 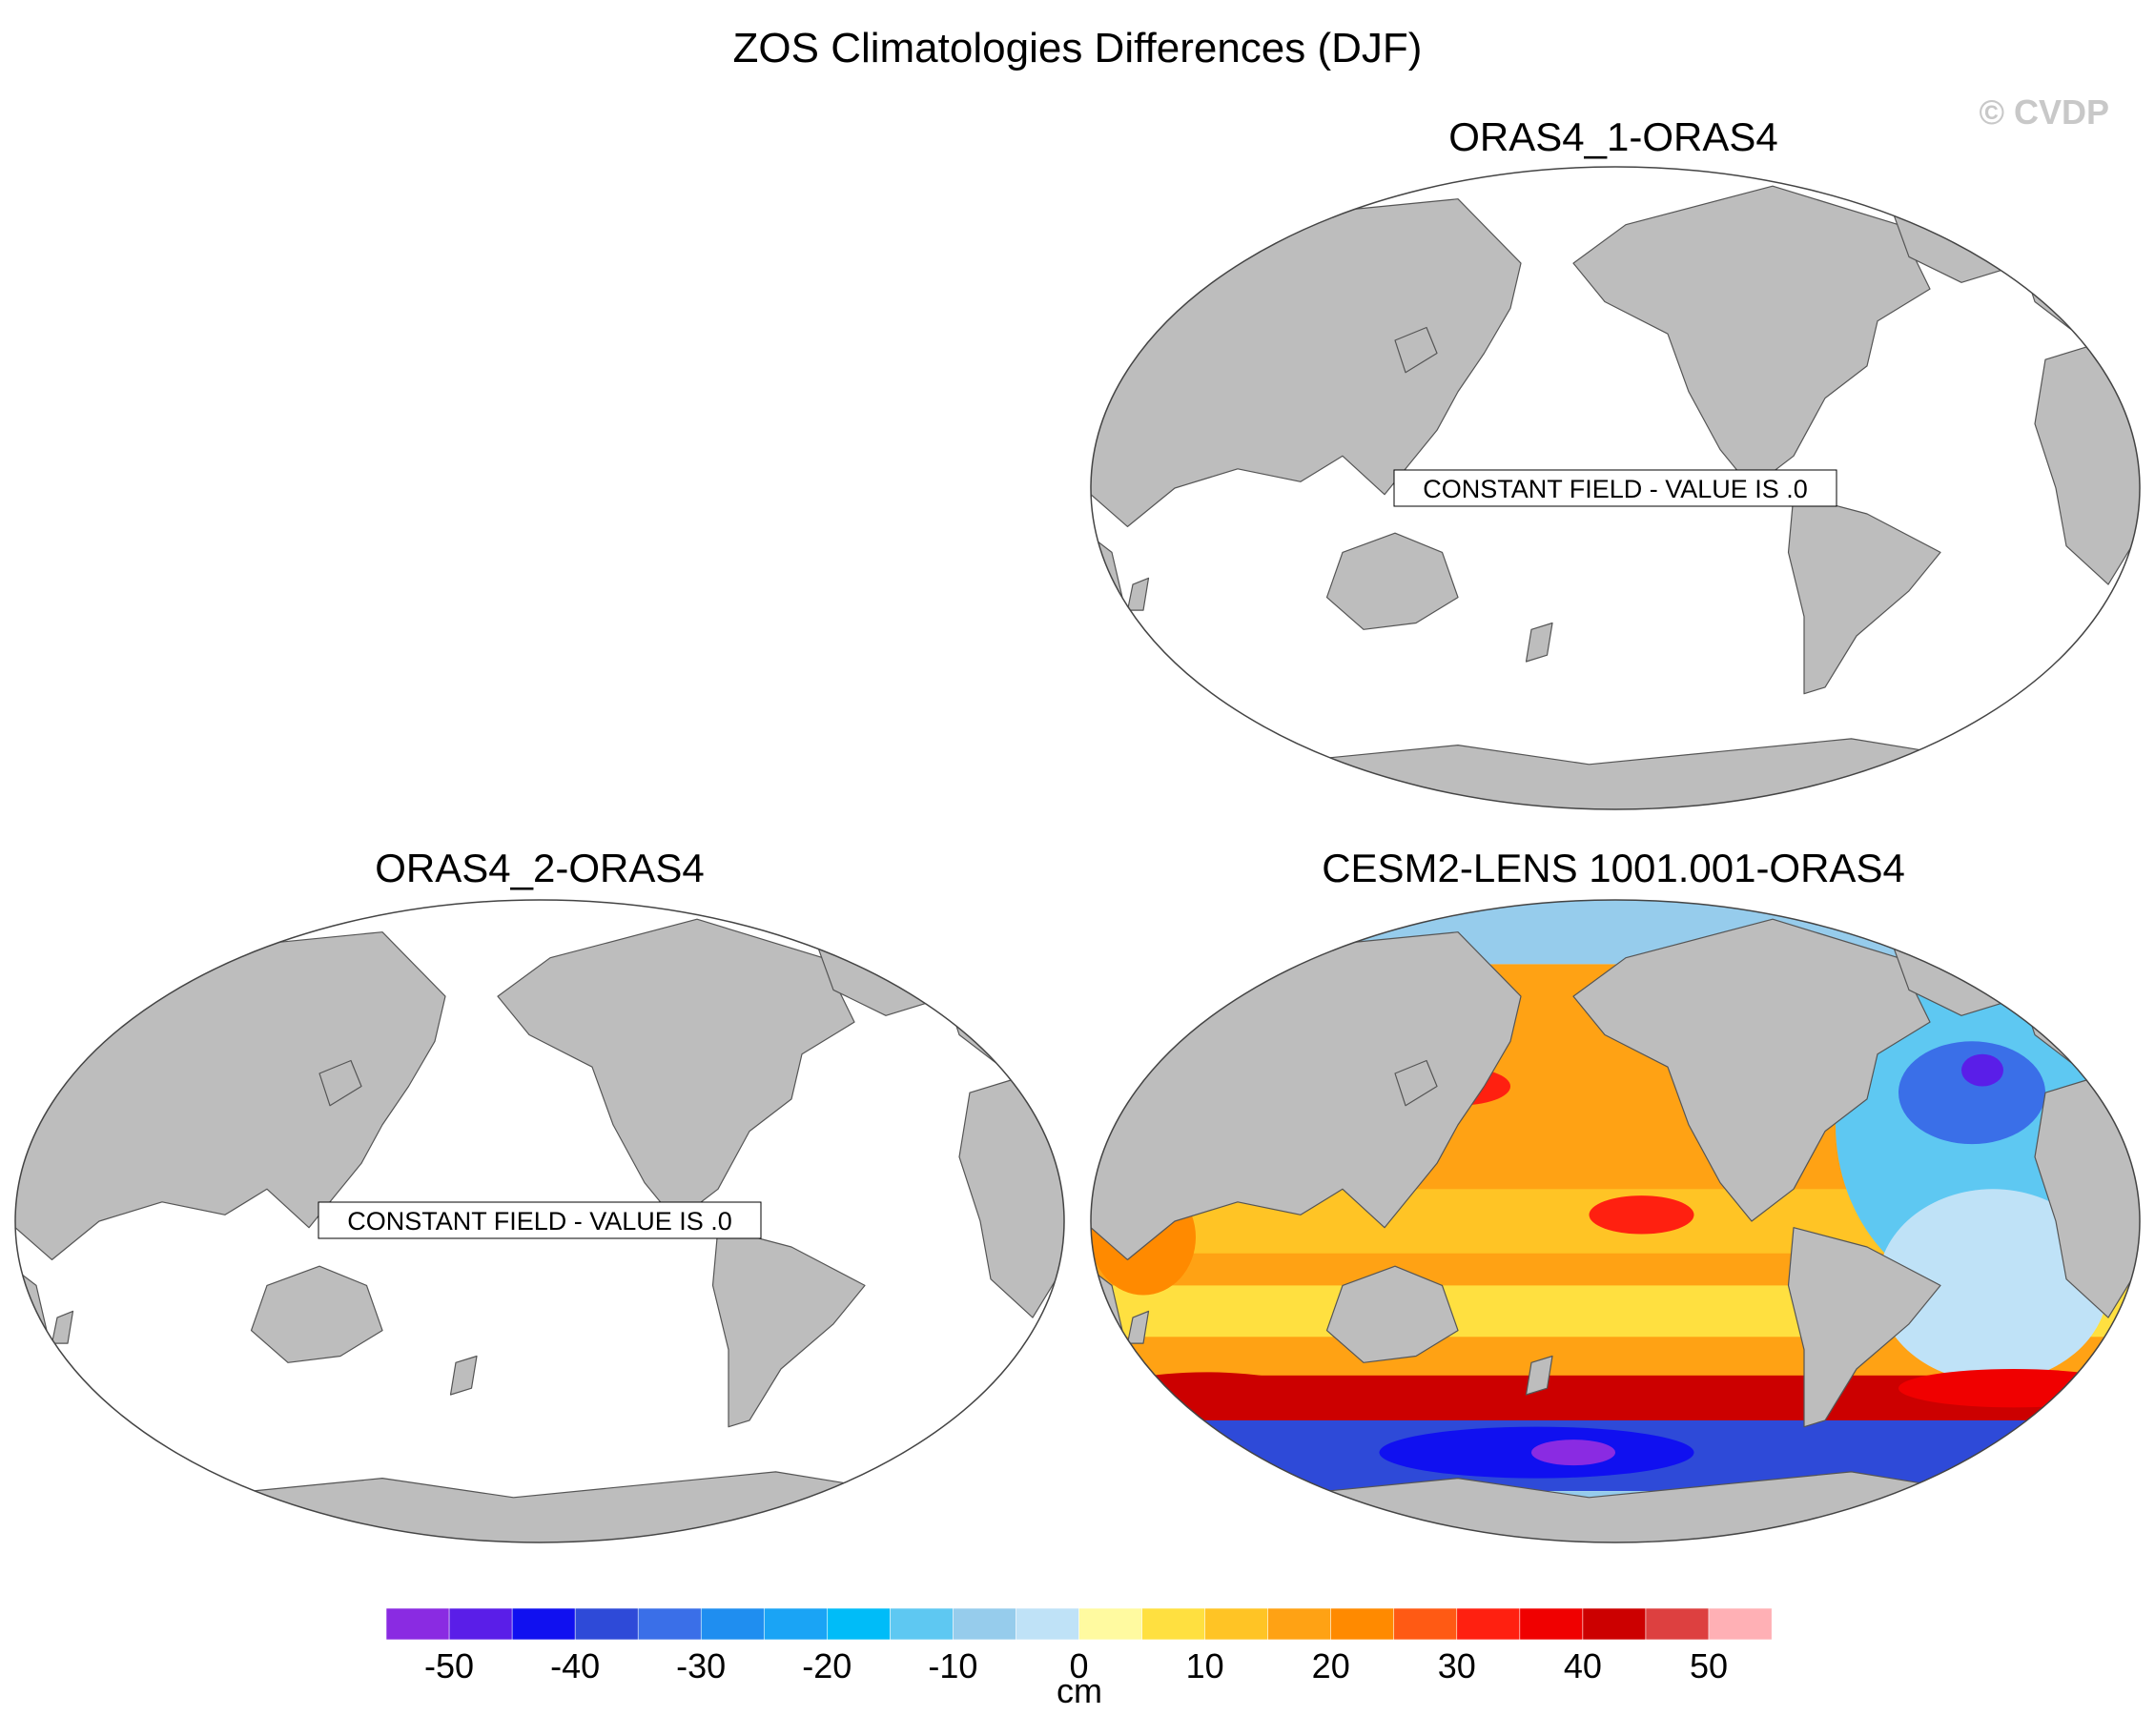 What do you see at coordinates (1612, 136) in the screenshot?
I see `panel-title-oras4-1: ORAS4_1-ORAS4` at bounding box center [1612, 136].